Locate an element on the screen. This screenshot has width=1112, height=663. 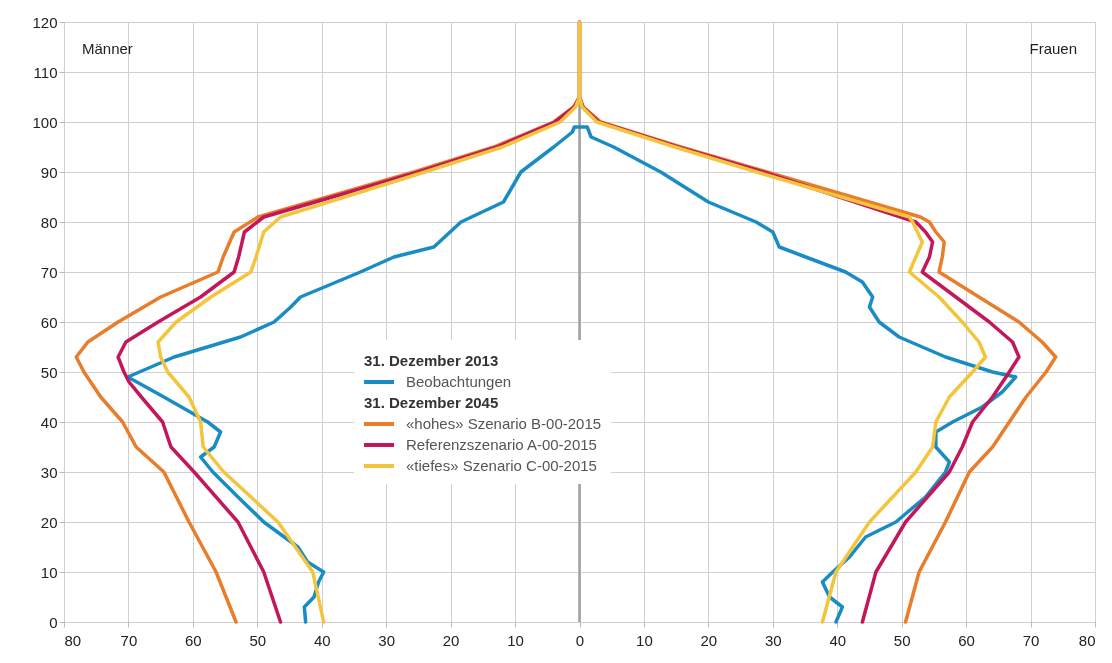
y-tick-label: 40 is located at coordinates (49, 422).